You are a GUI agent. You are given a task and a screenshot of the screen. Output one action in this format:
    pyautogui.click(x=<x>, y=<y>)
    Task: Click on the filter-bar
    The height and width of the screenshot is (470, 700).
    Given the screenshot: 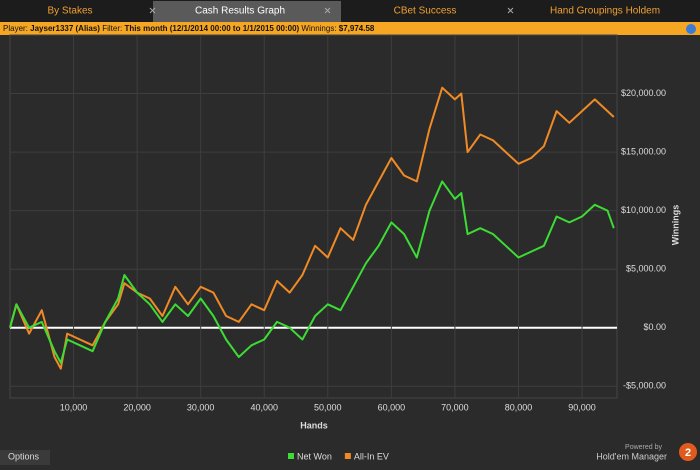 What is the action you would take?
    pyautogui.click(x=350, y=28)
    